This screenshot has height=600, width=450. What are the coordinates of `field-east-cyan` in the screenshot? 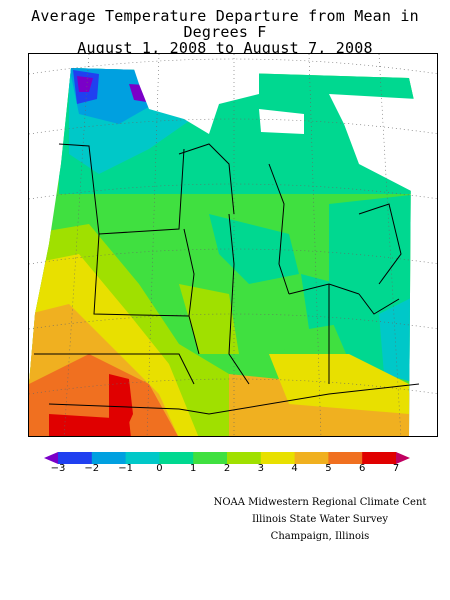 It's located at (398, 339).